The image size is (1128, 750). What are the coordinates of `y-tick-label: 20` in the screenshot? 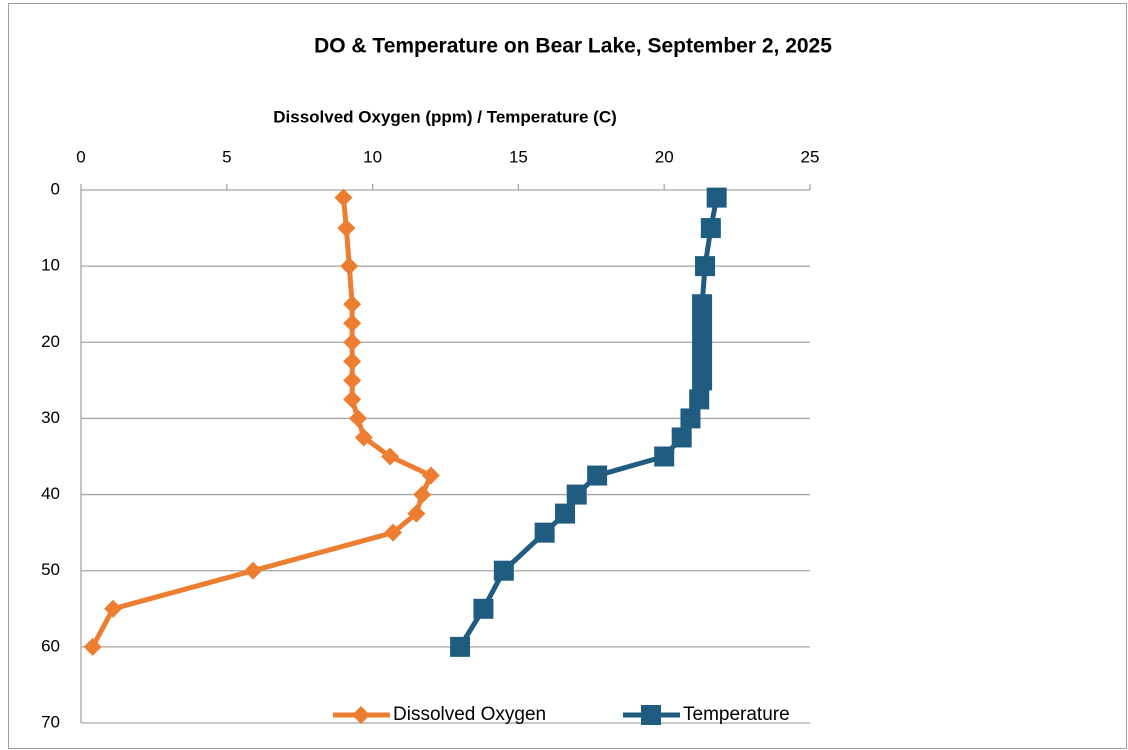 It's located at (50, 341).